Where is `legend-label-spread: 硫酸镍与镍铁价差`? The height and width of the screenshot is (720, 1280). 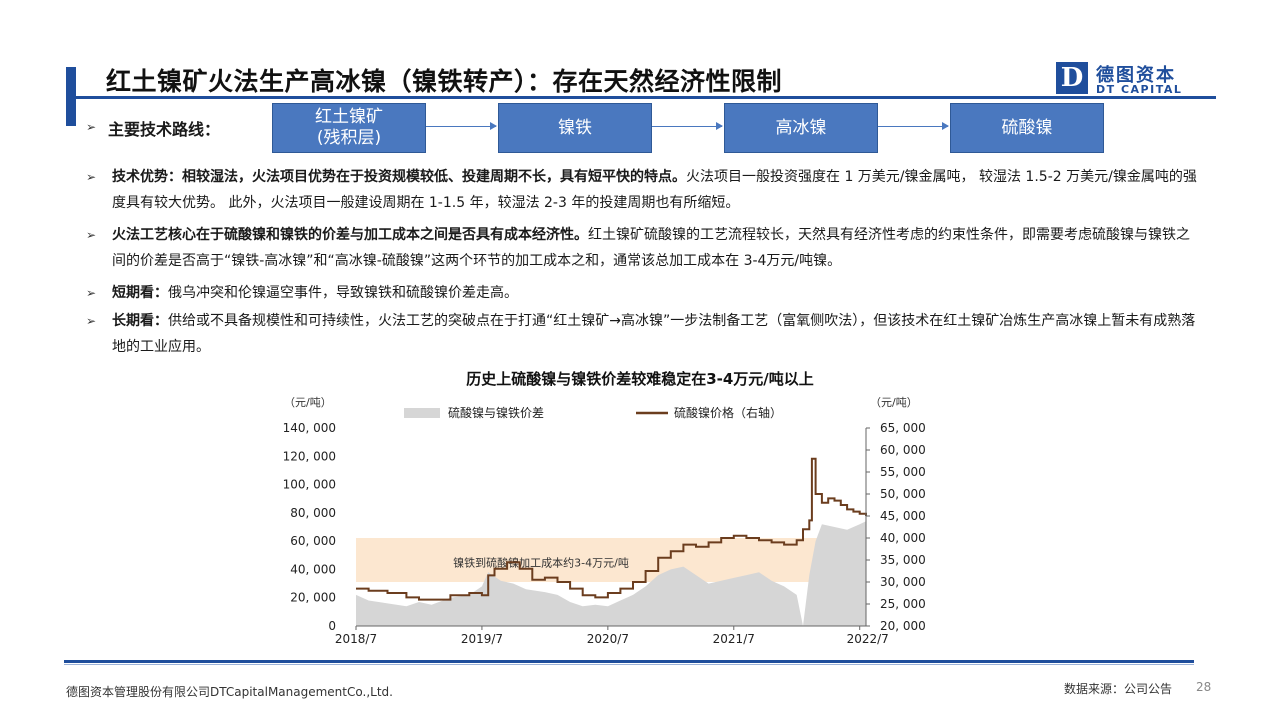 legend-label-spread: 硫酸镍与镍铁价差 is located at coordinates (496, 412).